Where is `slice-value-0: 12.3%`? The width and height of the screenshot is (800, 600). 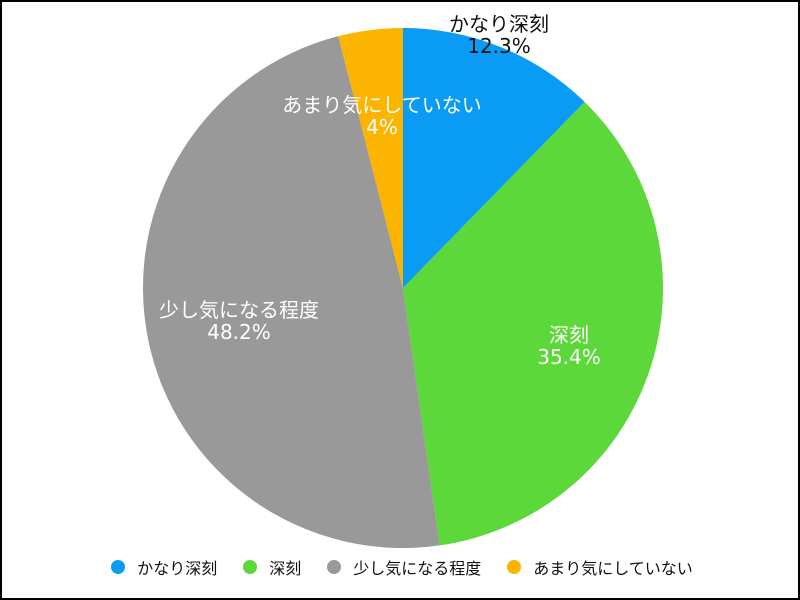 slice-value-0: 12.3% is located at coordinates (499, 46).